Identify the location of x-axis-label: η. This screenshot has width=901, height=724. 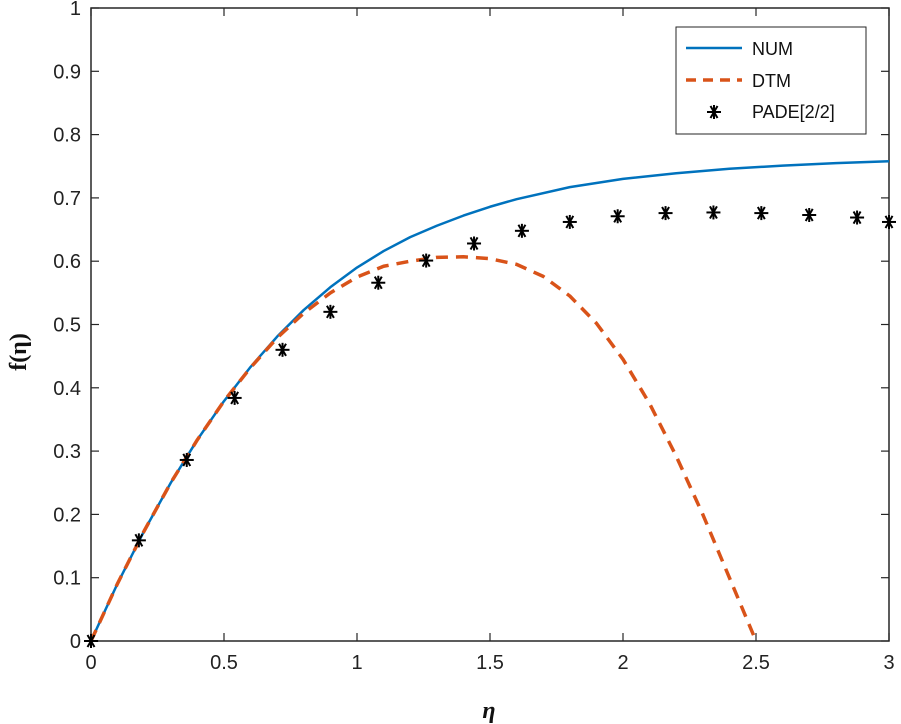
(488, 711).